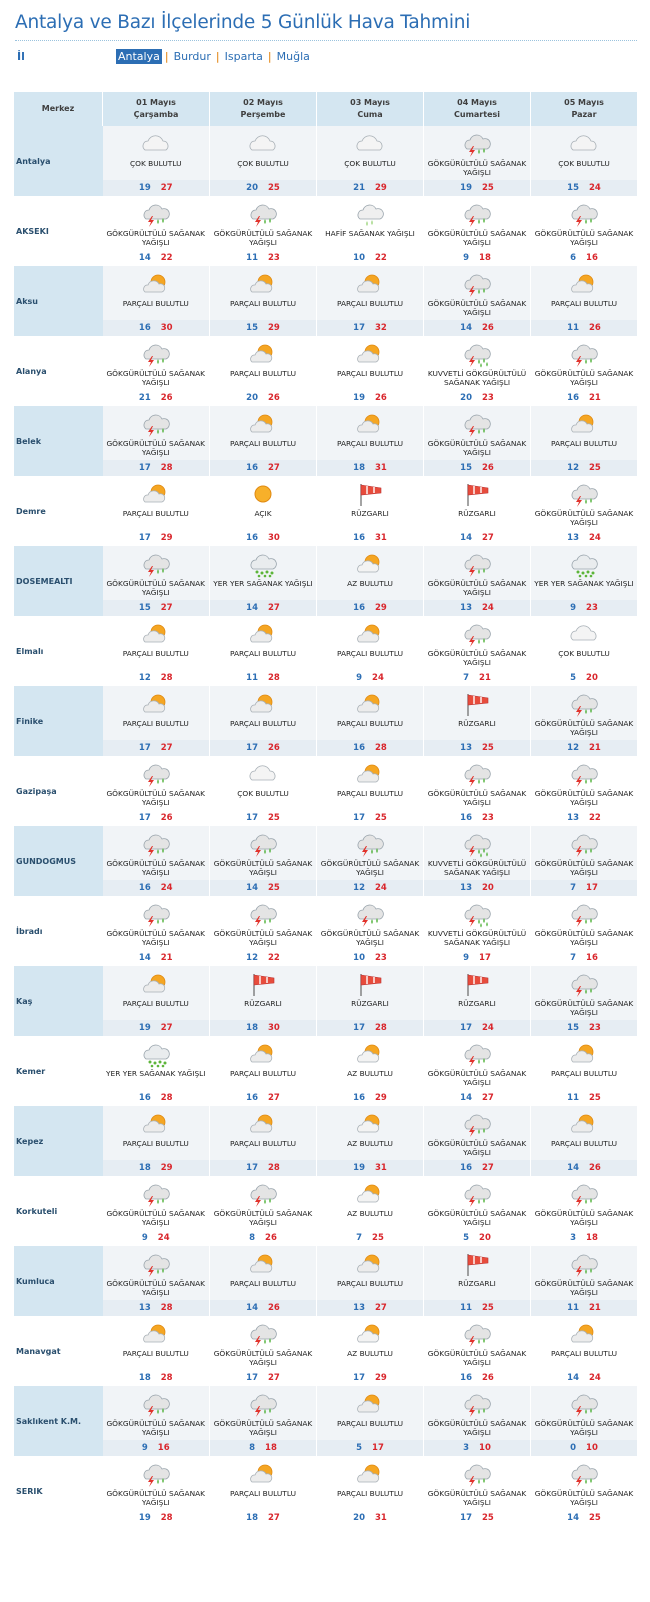  What do you see at coordinates (370, 1098) in the screenshot?
I see `temperature-range: 16 29` at bounding box center [370, 1098].